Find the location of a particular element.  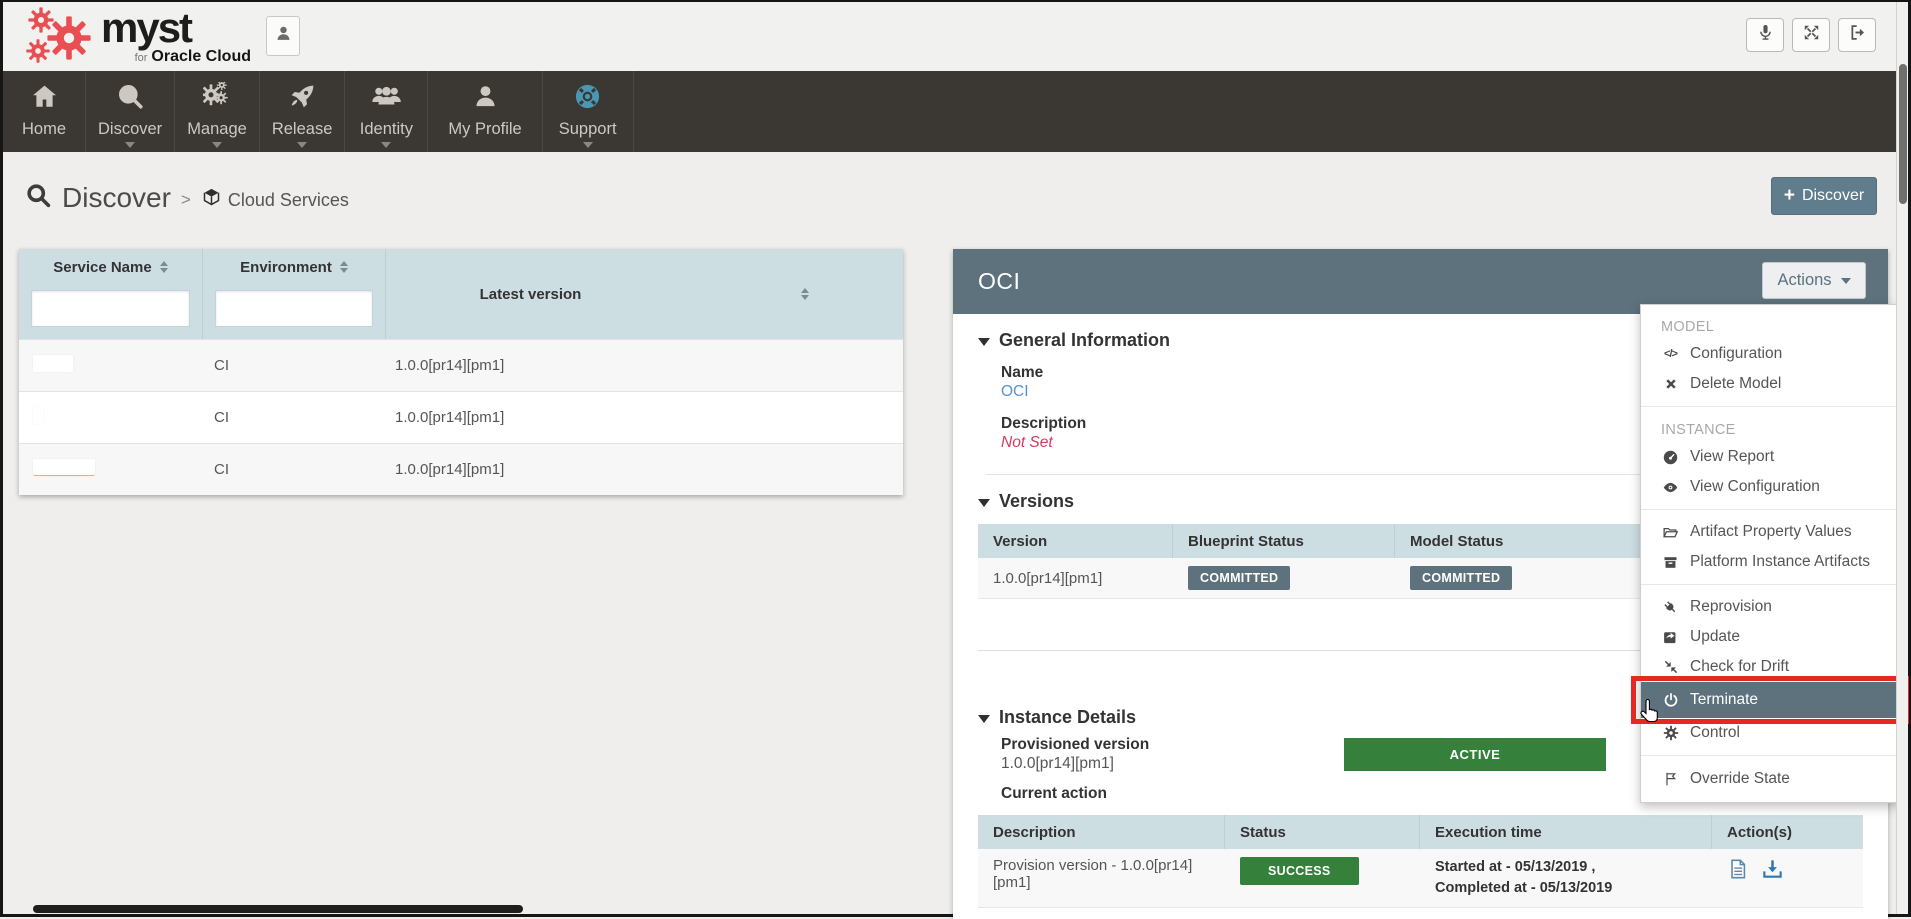

nav-item-identity: Identity is located at coordinates (387, 111).